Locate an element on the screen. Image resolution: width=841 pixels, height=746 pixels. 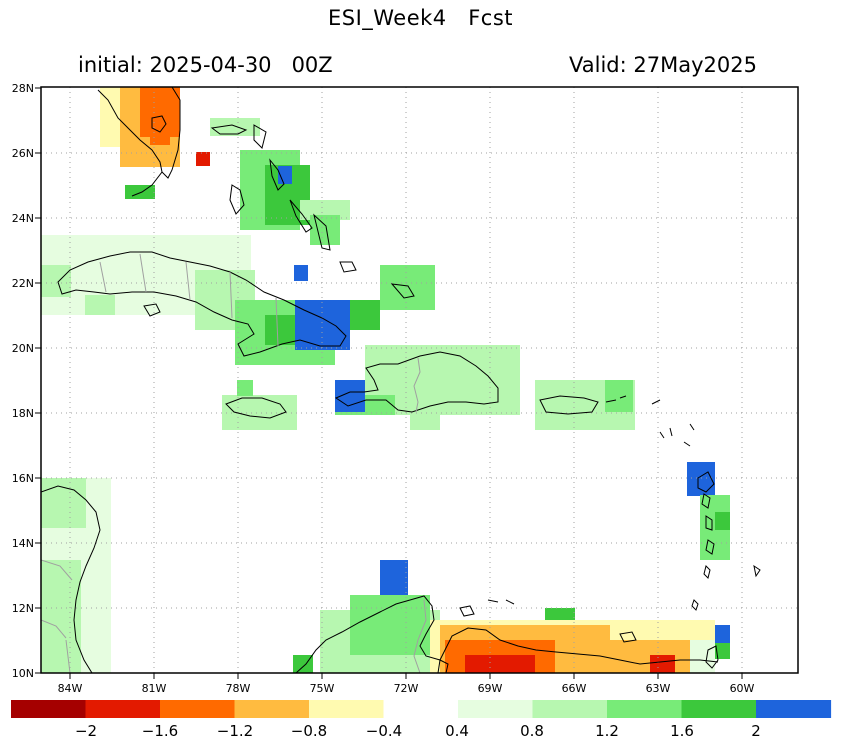
martinique is located at coordinates (709, 523).